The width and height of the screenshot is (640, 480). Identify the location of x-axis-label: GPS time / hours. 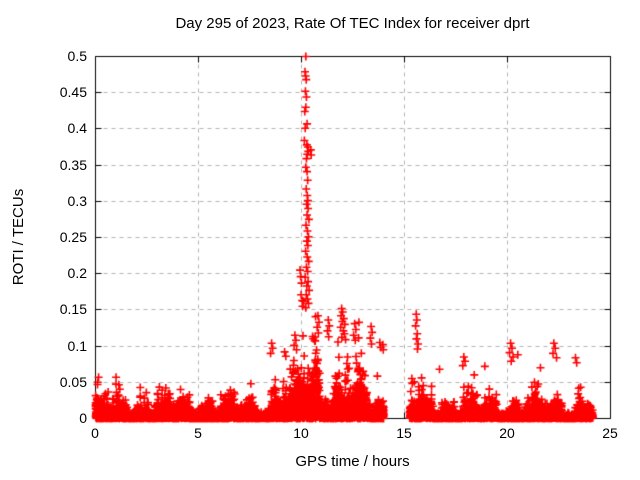
(352, 461).